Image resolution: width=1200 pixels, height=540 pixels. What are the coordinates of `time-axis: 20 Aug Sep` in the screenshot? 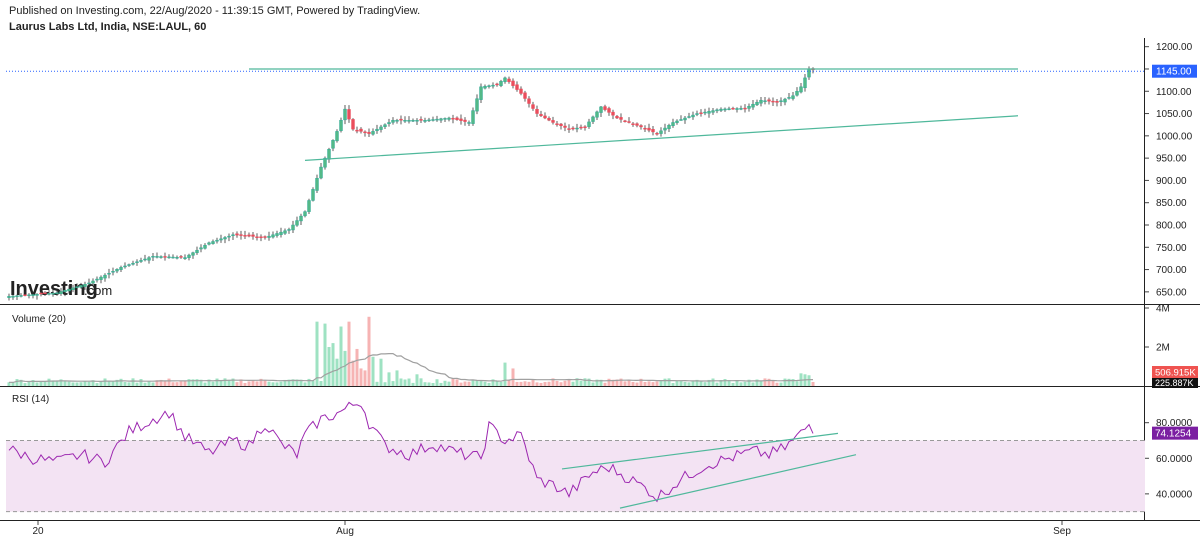 It's located at (551, 529).